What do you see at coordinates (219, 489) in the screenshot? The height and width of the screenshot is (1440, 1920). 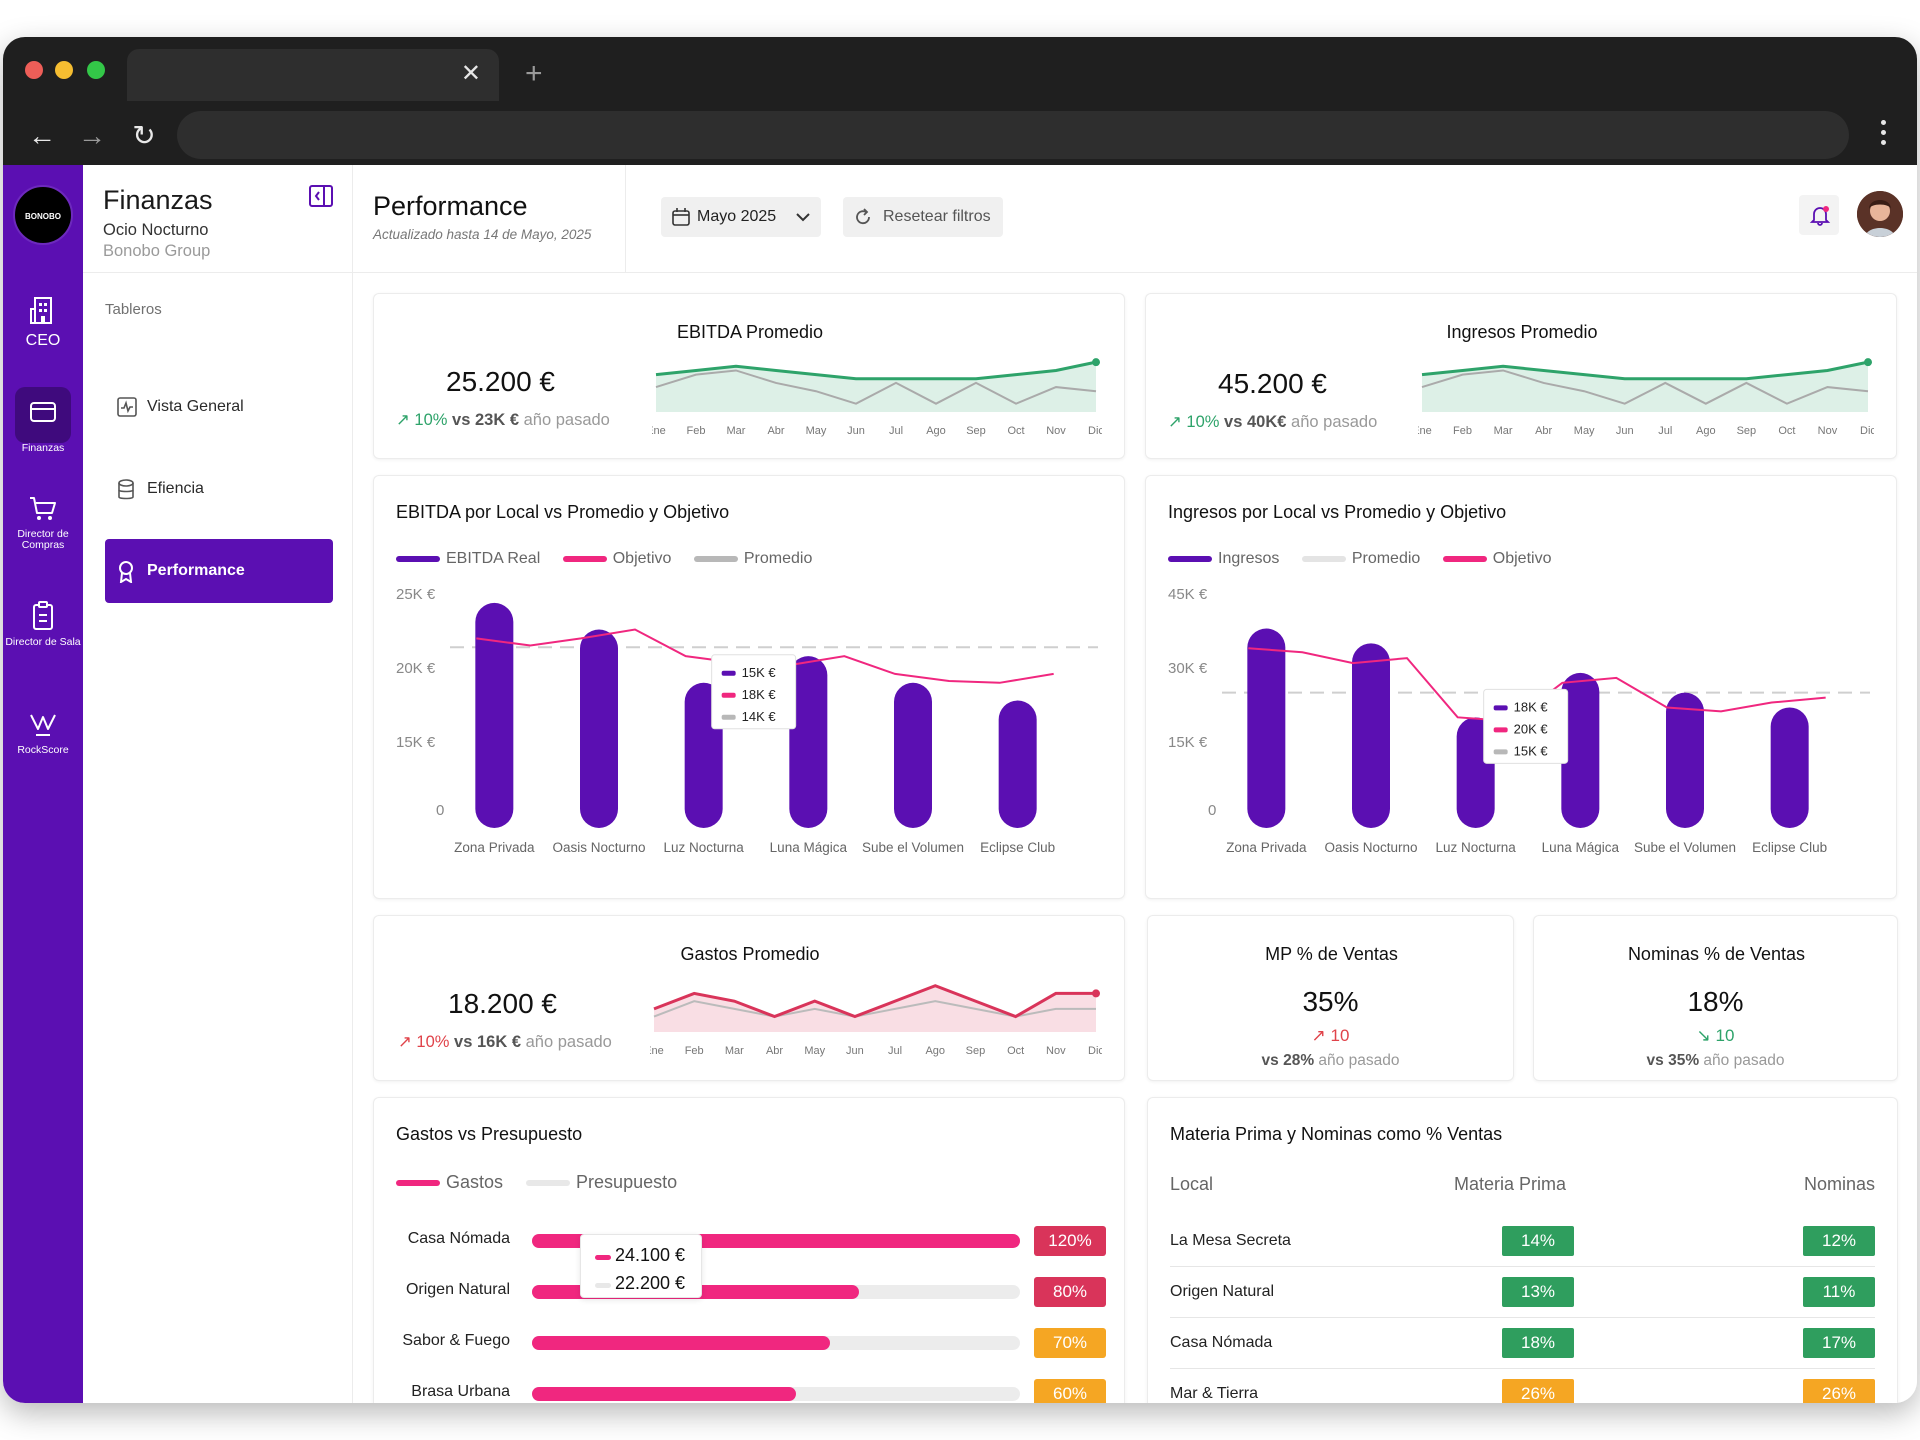 I see `sidebar-item-eficiencia: Efiencia` at bounding box center [219, 489].